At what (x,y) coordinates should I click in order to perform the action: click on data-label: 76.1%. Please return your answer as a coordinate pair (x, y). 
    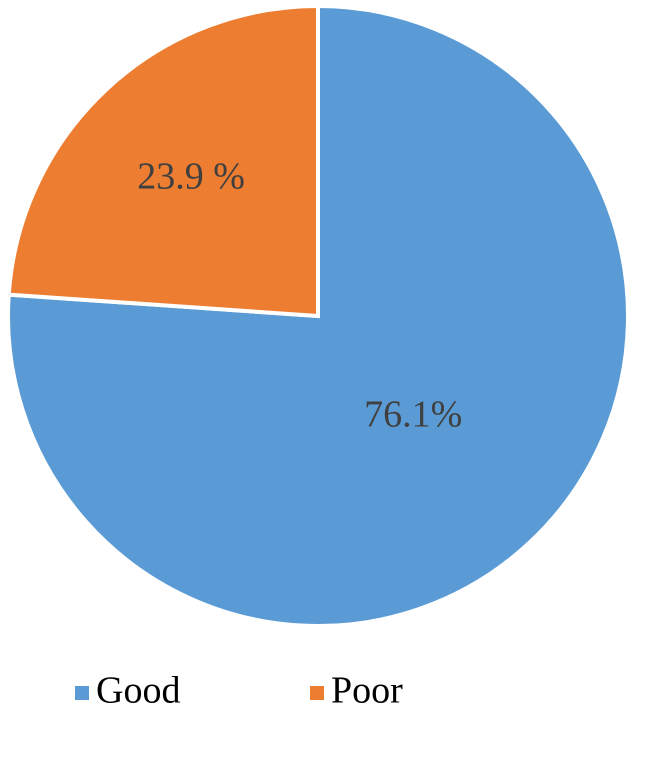
    Looking at the image, I should click on (413, 415).